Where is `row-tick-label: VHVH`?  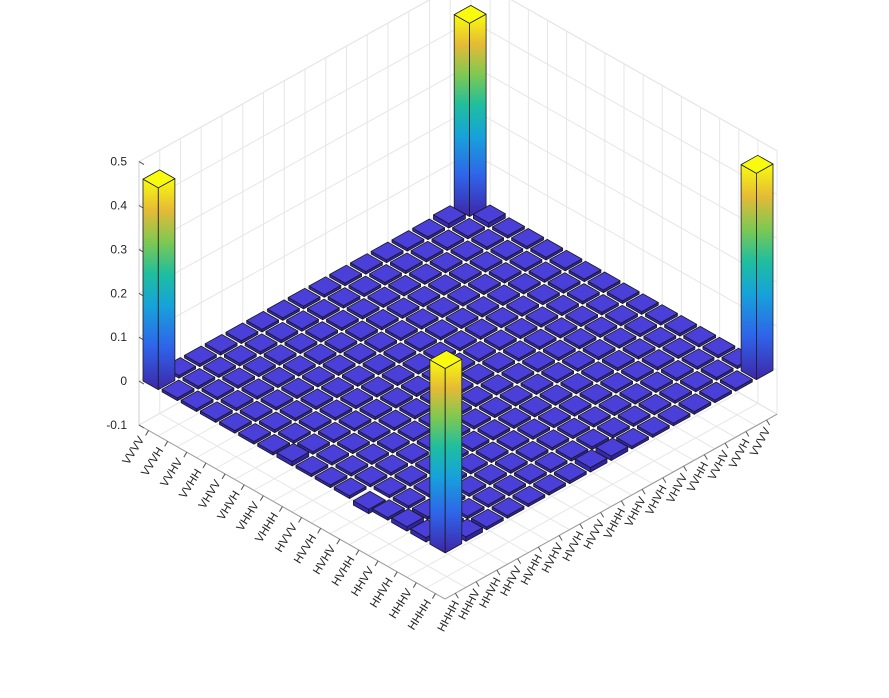 row-tick-label: VHVH is located at coordinates (229, 505).